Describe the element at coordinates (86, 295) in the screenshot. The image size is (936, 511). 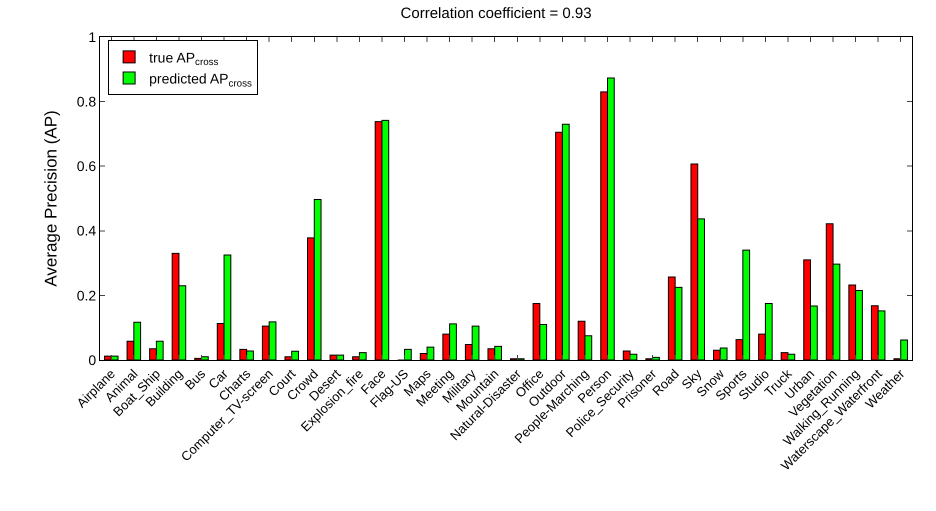
I see `y-tick-label: 0.2` at that location.